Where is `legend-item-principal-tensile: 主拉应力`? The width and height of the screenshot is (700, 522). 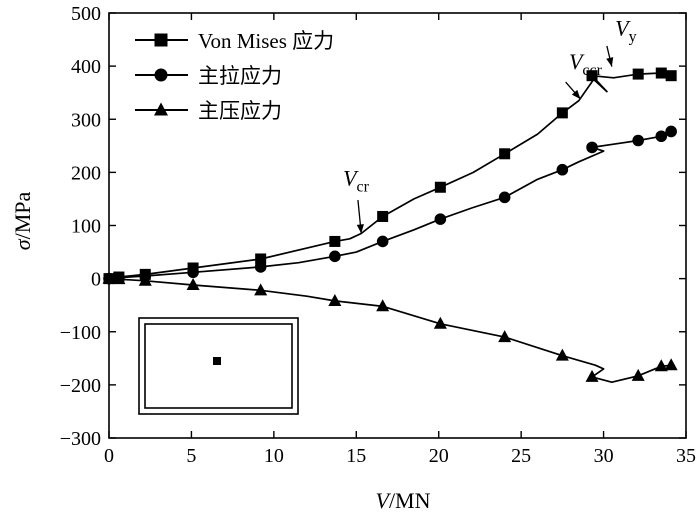
legend-item-principal-tensile: 主拉应力 is located at coordinates (208, 76).